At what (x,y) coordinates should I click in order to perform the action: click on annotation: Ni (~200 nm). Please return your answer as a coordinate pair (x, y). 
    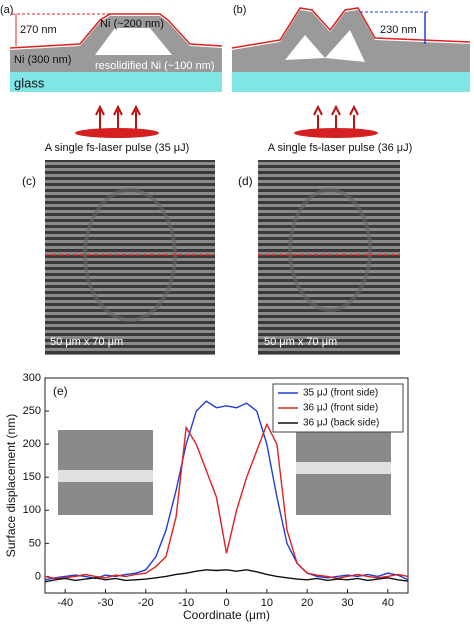
    Looking at the image, I should click on (132, 24).